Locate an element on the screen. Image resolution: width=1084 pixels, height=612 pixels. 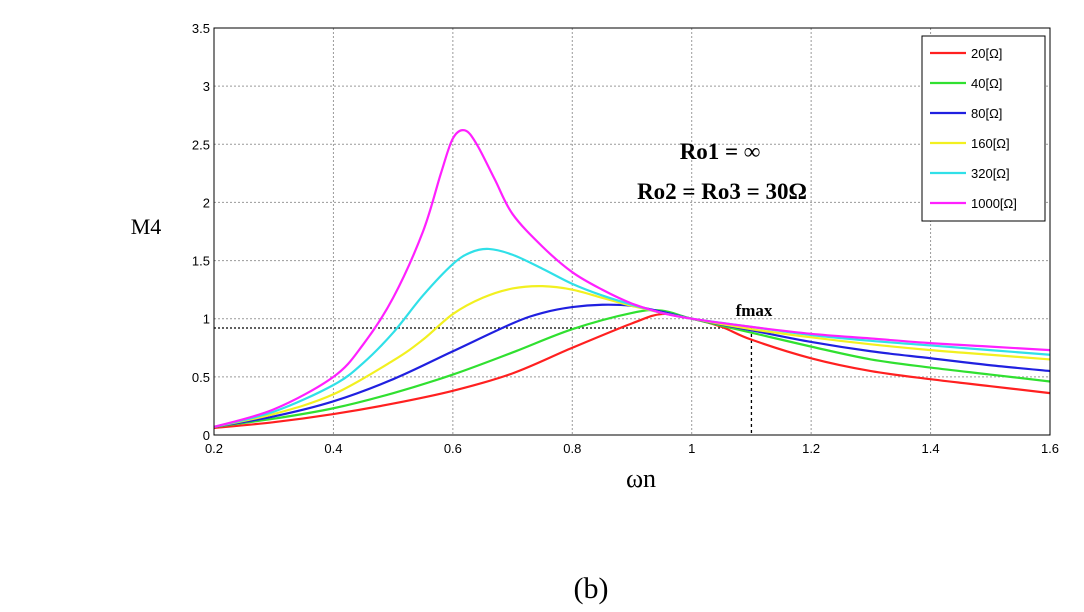
legend-label: 1000[Ω] is located at coordinates (994, 203).